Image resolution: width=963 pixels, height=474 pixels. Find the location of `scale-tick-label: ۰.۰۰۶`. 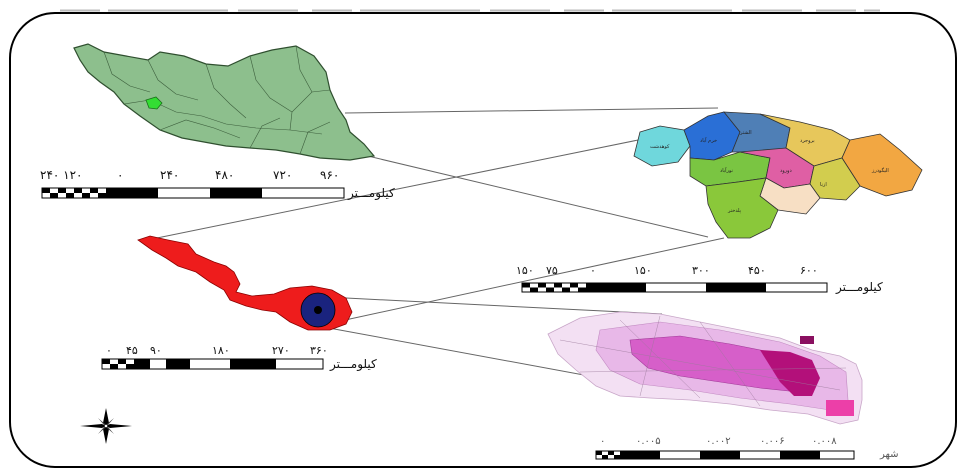

scale-tick-label: ۰.۰۰۶ is located at coordinates (772, 441).